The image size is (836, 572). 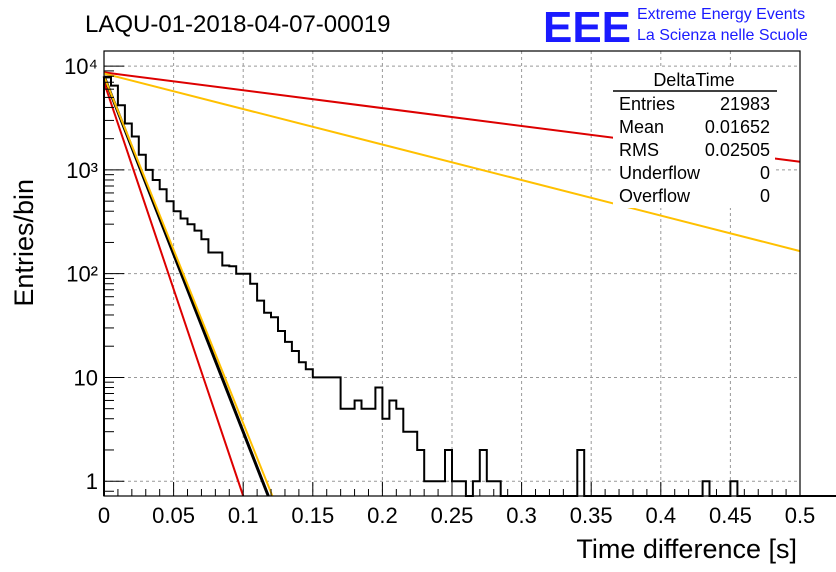 I want to click on x-tick-label: 0.15, so click(x=312, y=515).